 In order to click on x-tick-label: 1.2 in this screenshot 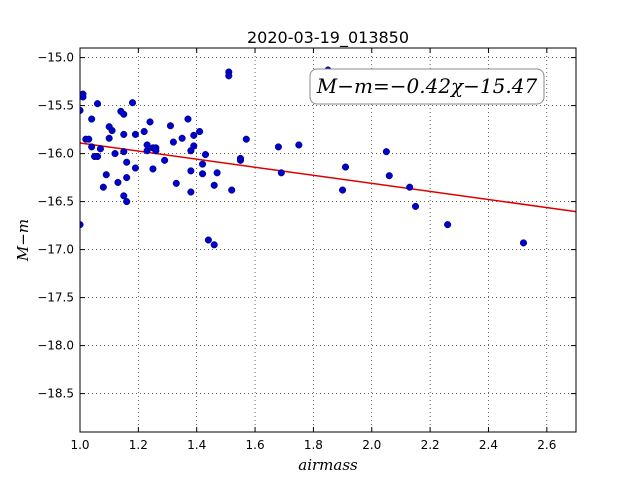, I will do `click(138, 445)`.